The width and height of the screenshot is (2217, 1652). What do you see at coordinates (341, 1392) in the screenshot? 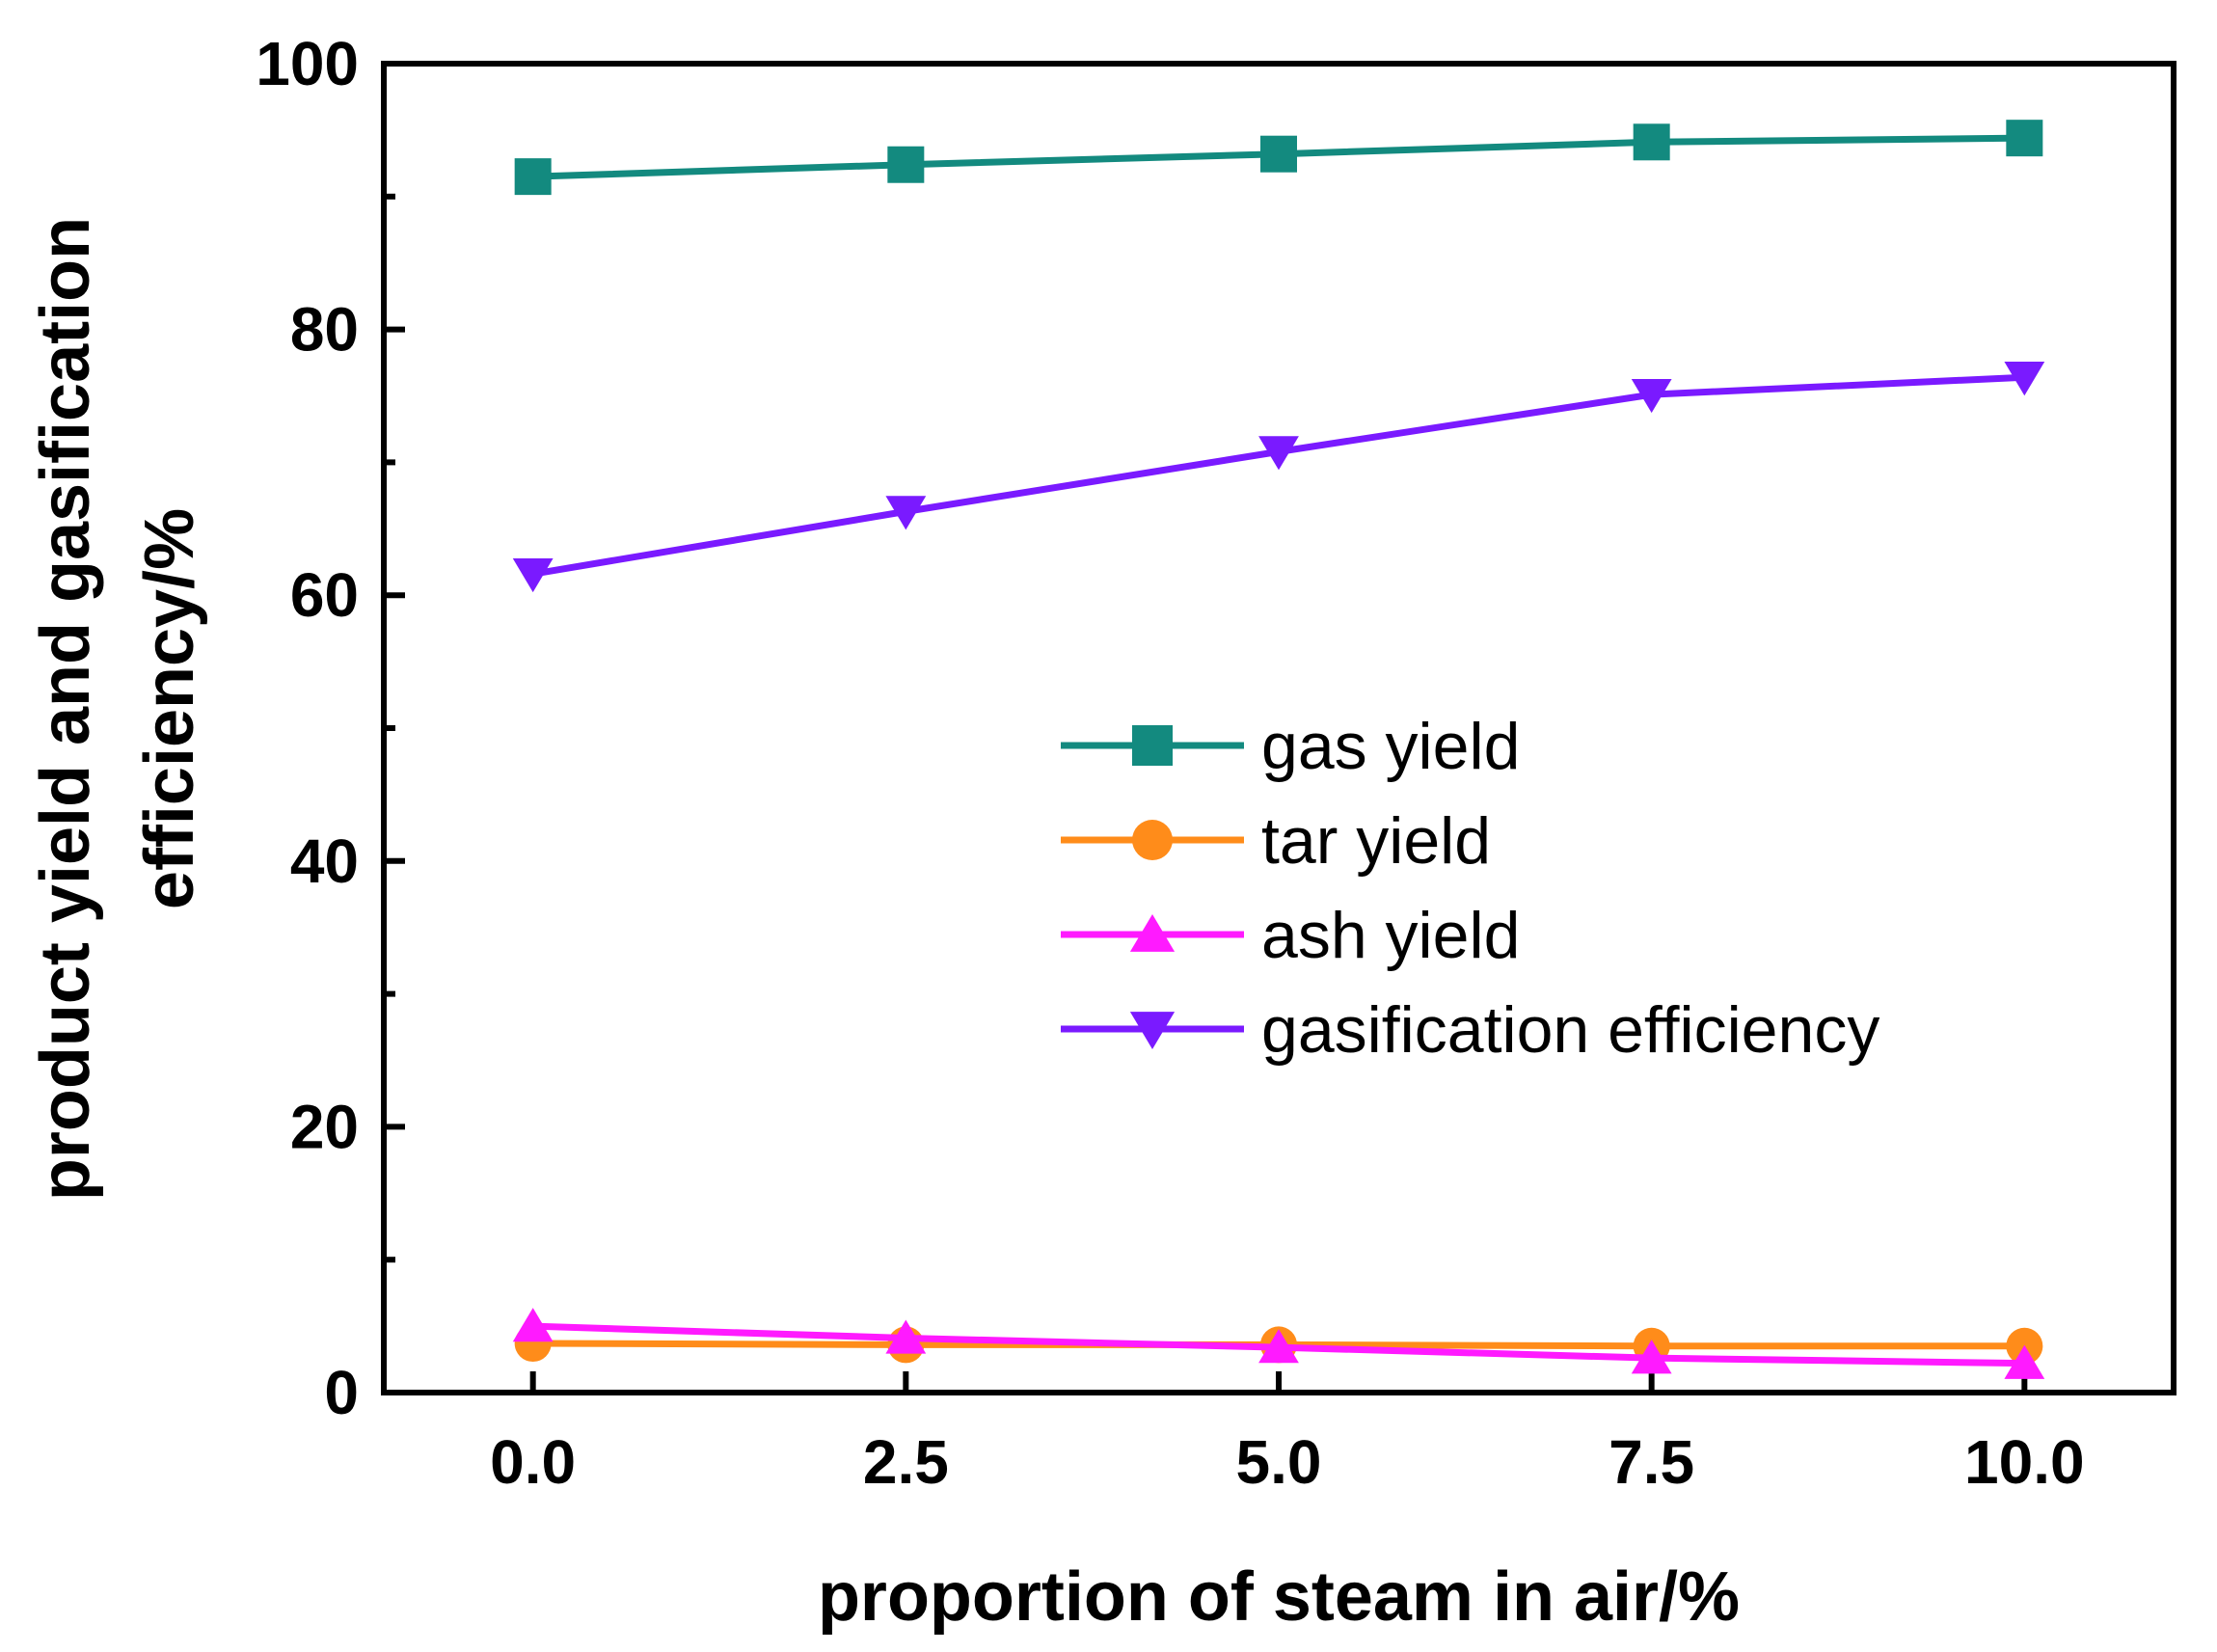
I see `y-tick-label: 0` at bounding box center [341, 1392].